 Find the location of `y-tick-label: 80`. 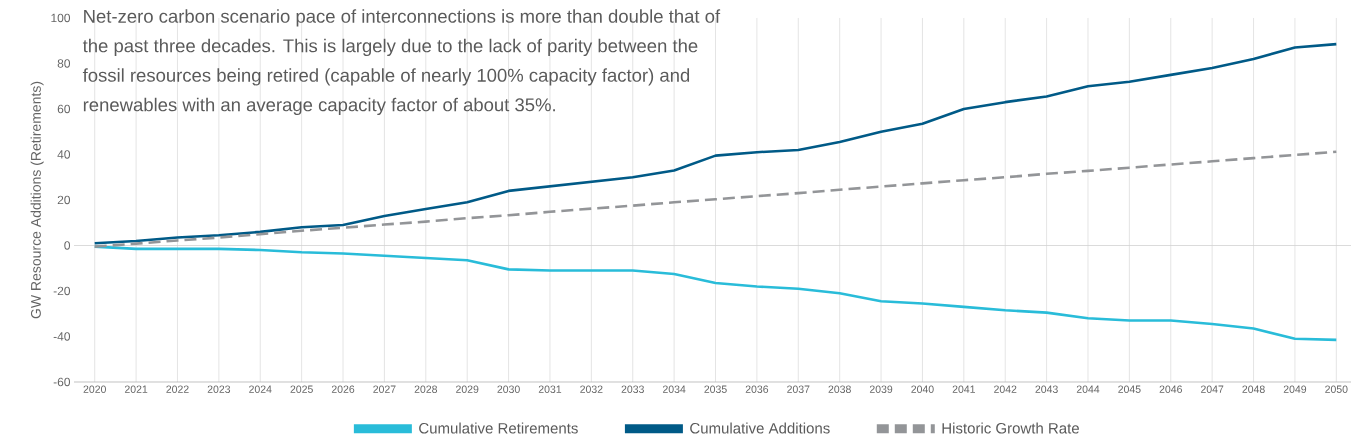

y-tick-label: 80 is located at coordinates (64, 63).